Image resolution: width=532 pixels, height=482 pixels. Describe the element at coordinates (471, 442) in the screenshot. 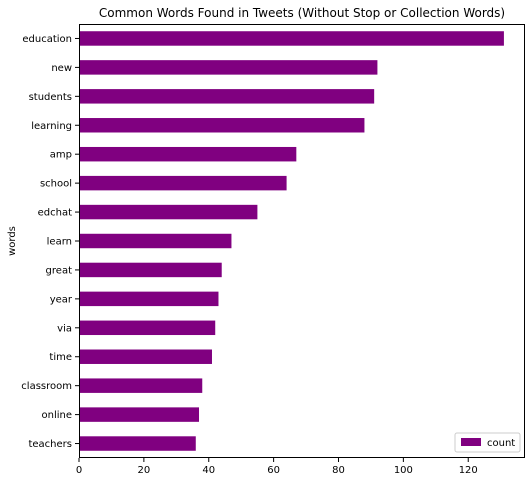

I see `legend-swatch` at that location.